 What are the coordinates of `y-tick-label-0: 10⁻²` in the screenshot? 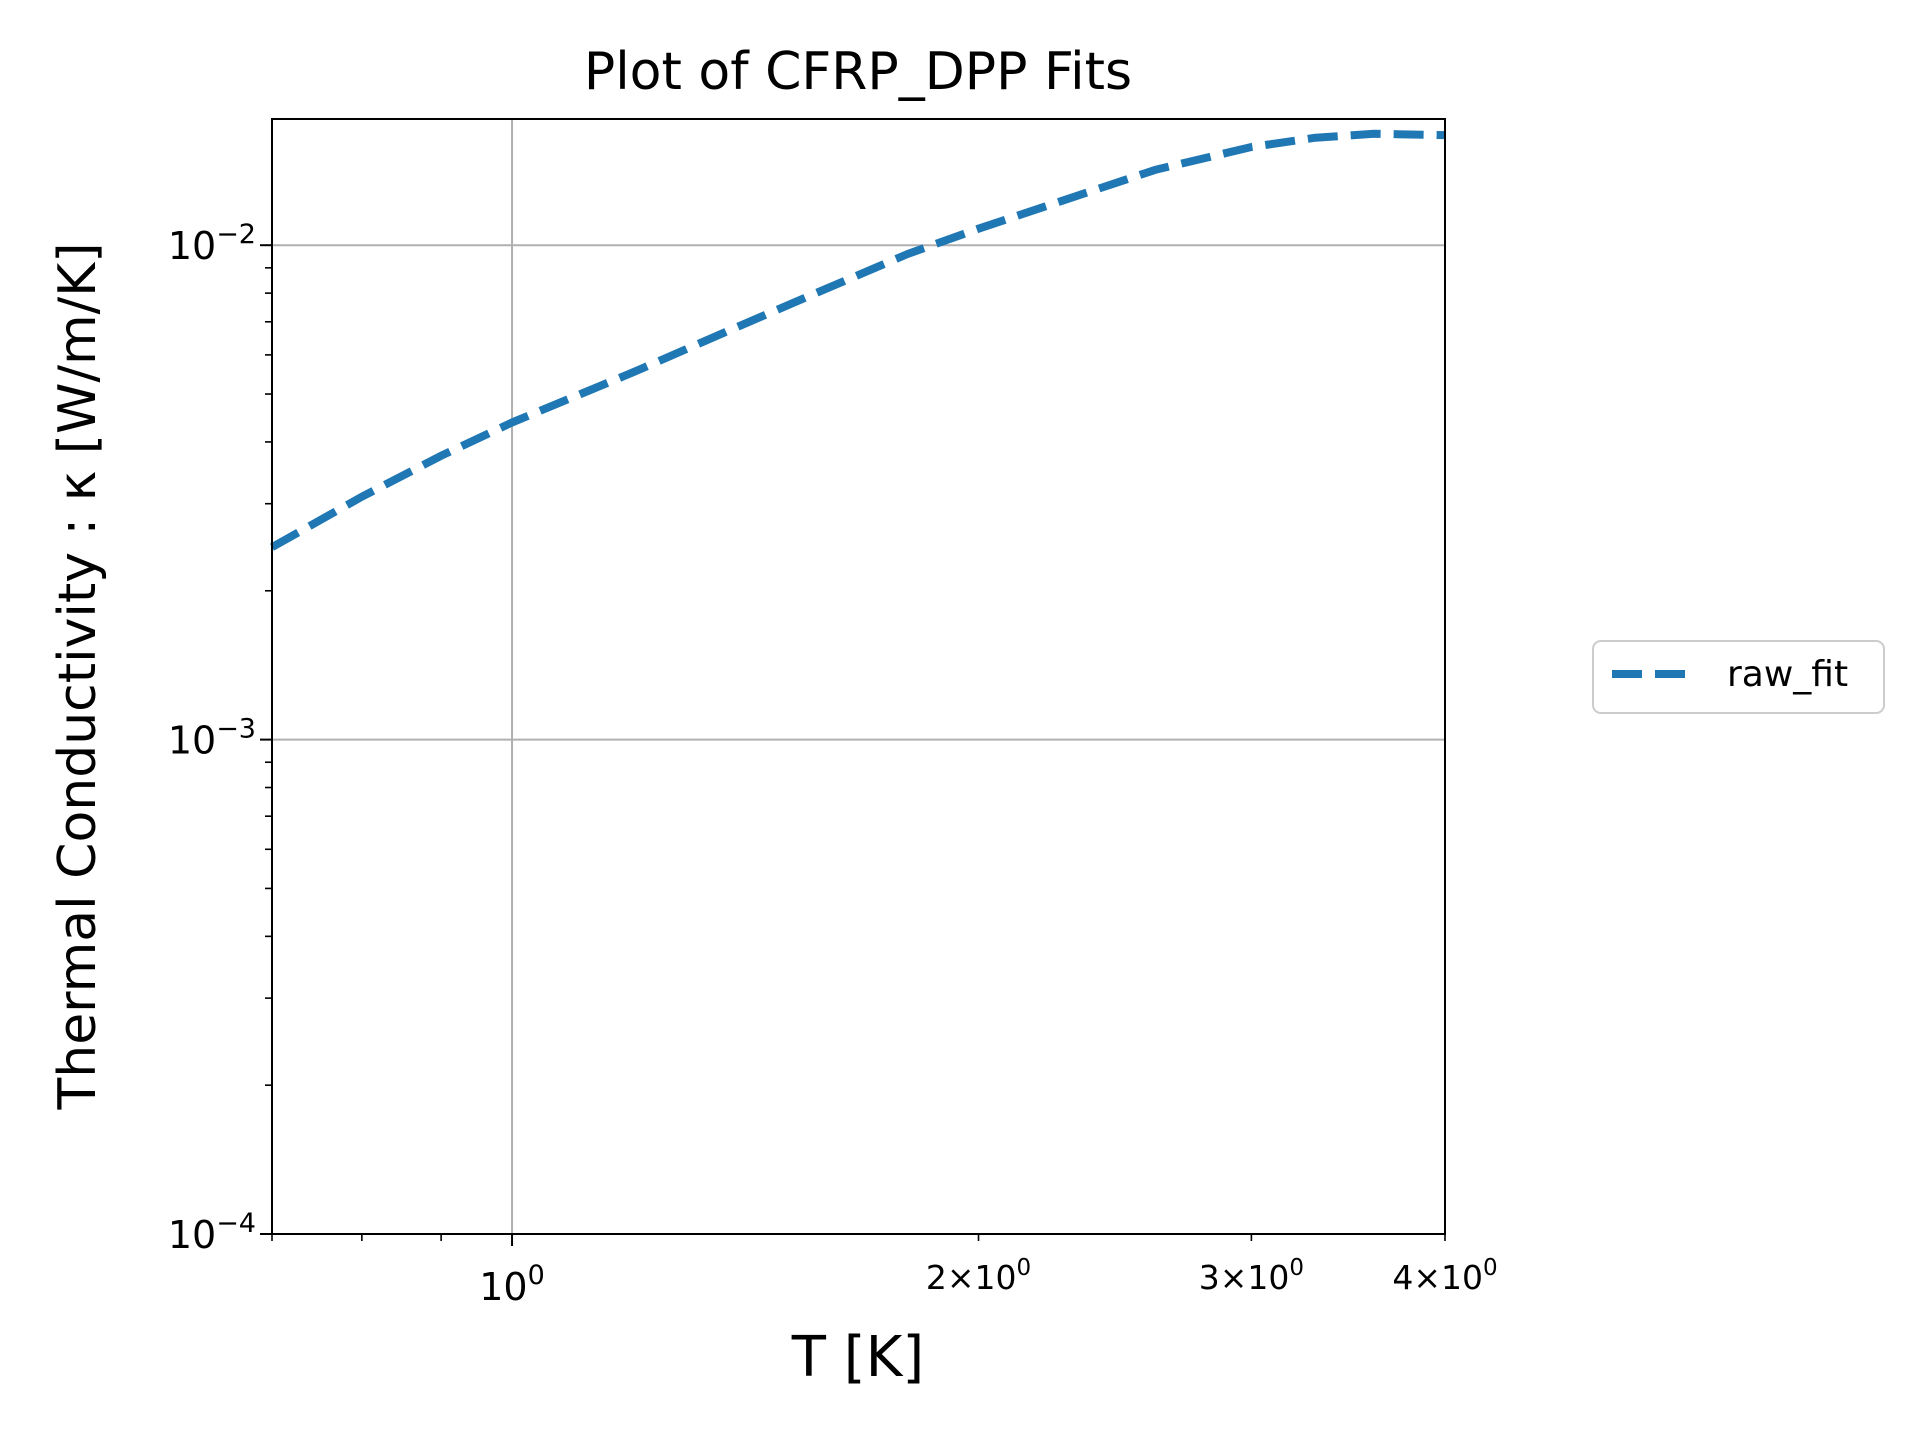 It's located at (212, 243).